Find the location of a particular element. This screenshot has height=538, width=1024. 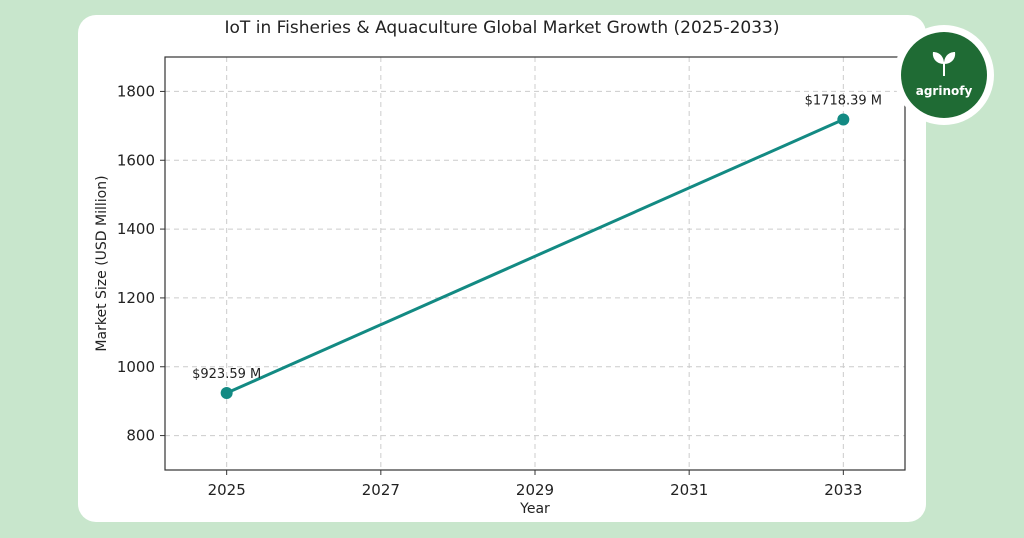

brand-logo: agrinofy is located at coordinates (944, 75).